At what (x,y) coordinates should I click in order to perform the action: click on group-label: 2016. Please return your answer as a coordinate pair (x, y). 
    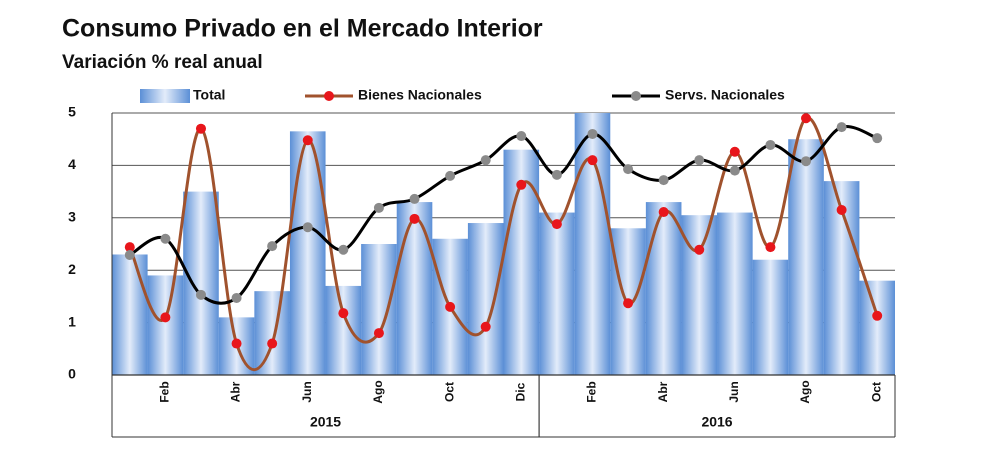
    Looking at the image, I should click on (716, 422).